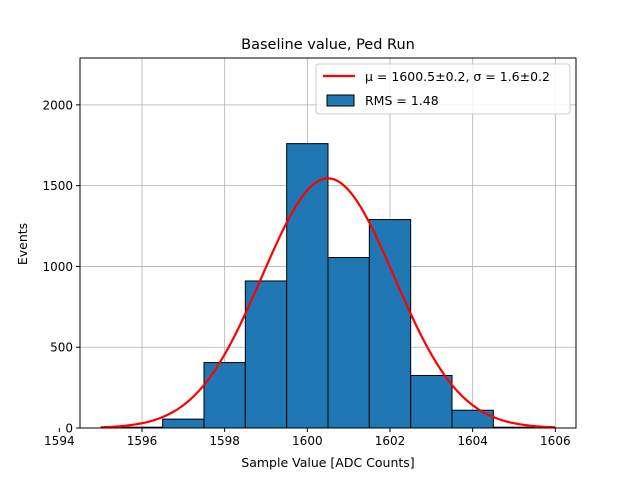 The image size is (640, 485). I want to click on legend-histogram-label: RMS = 1.48, so click(402, 100).